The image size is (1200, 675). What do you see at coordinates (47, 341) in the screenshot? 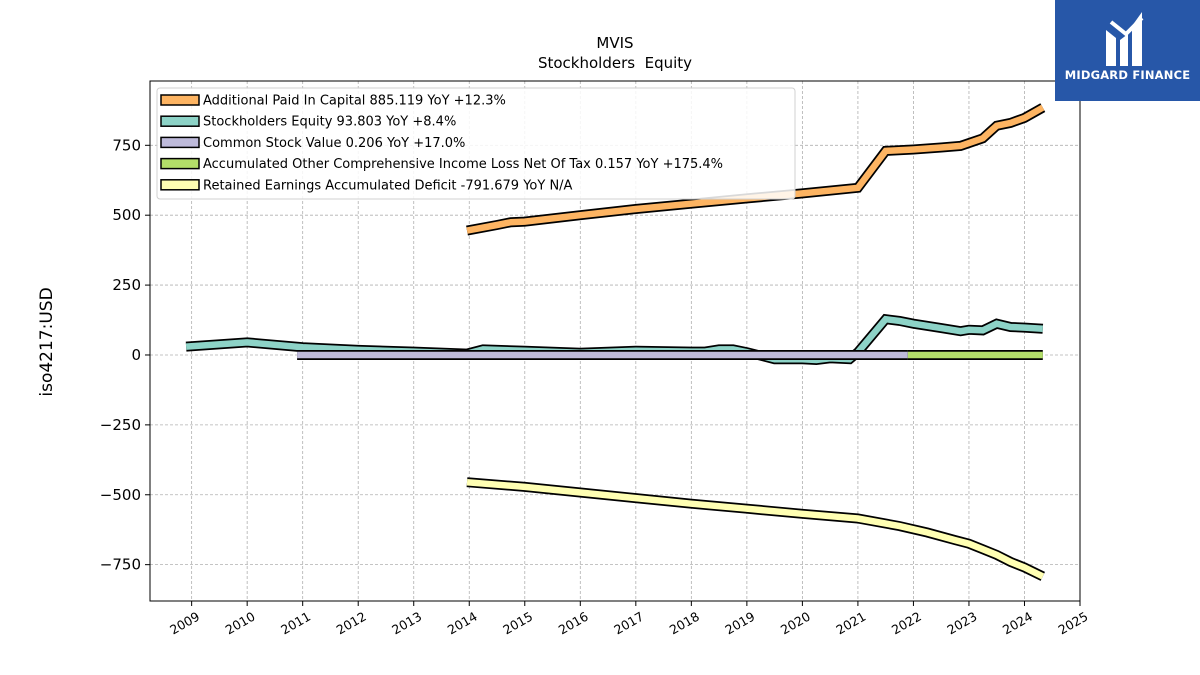
I see `y-axis-label: iso4217:USD` at bounding box center [47, 341].